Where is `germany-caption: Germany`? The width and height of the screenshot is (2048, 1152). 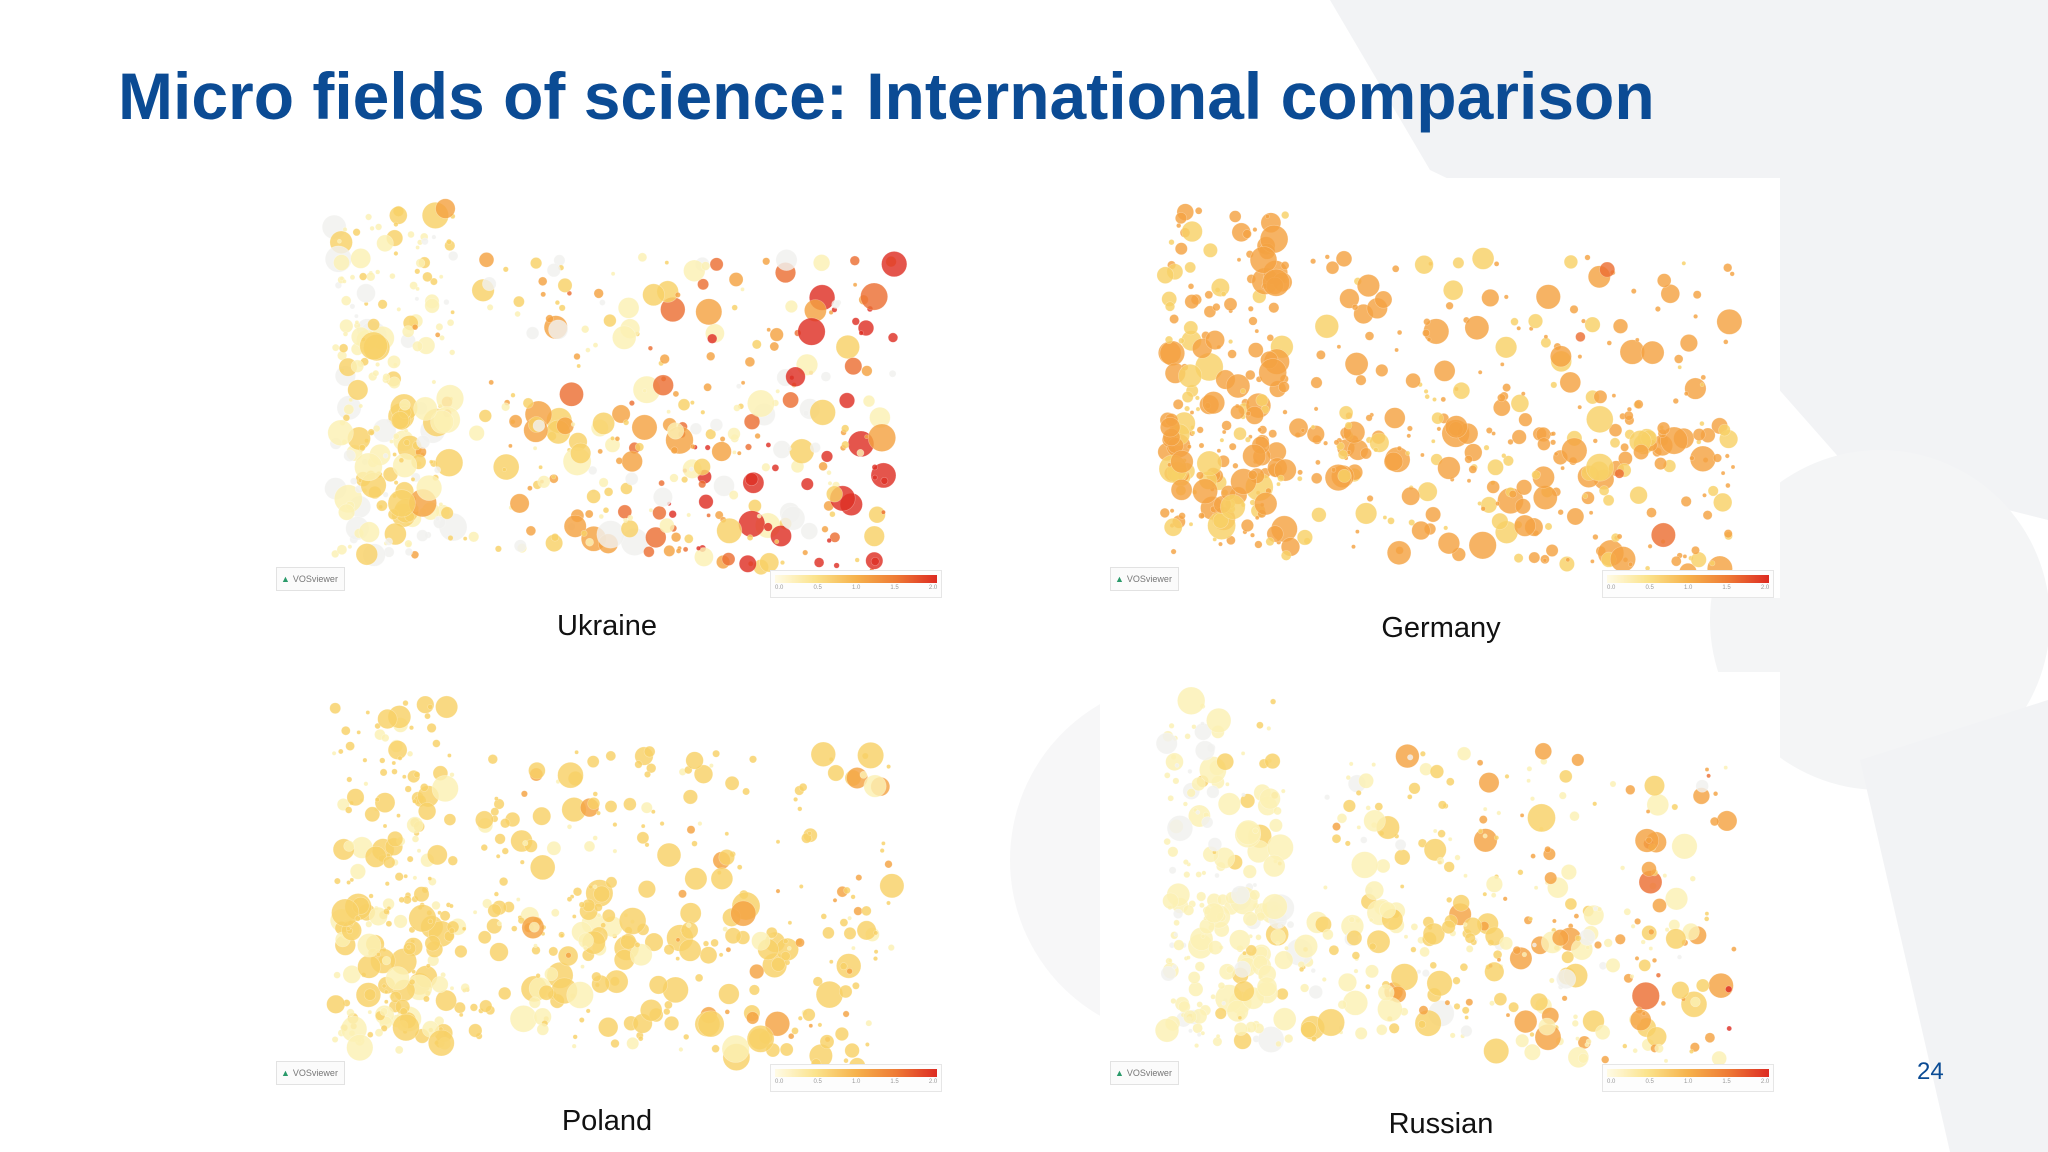 germany-caption: Germany is located at coordinates (1441, 628).